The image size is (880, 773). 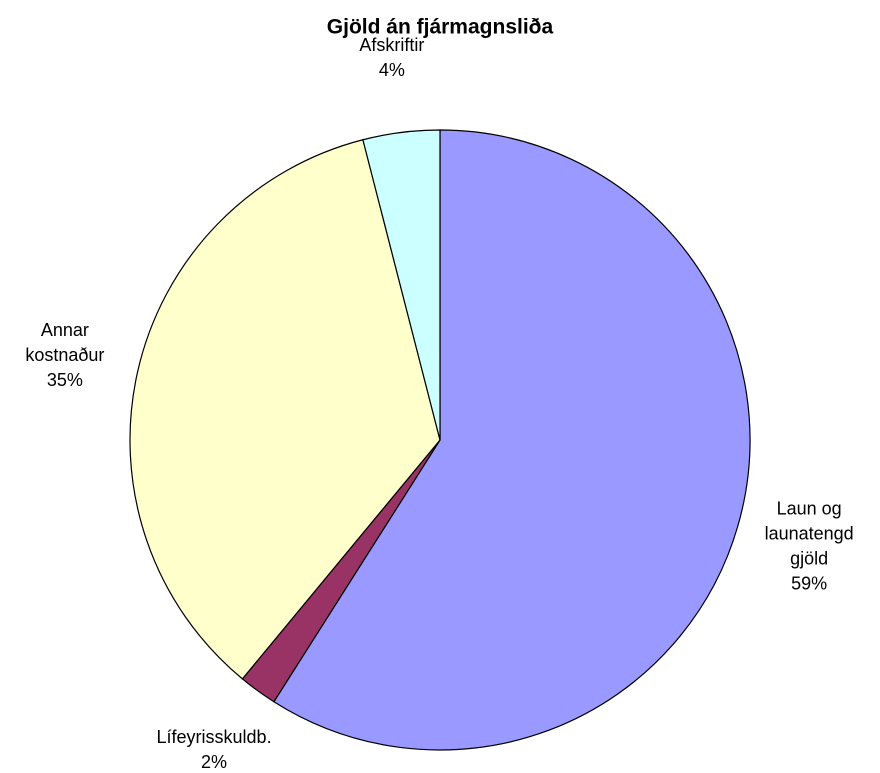 I want to click on slice-label: Laun og, so click(x=809, y=508).